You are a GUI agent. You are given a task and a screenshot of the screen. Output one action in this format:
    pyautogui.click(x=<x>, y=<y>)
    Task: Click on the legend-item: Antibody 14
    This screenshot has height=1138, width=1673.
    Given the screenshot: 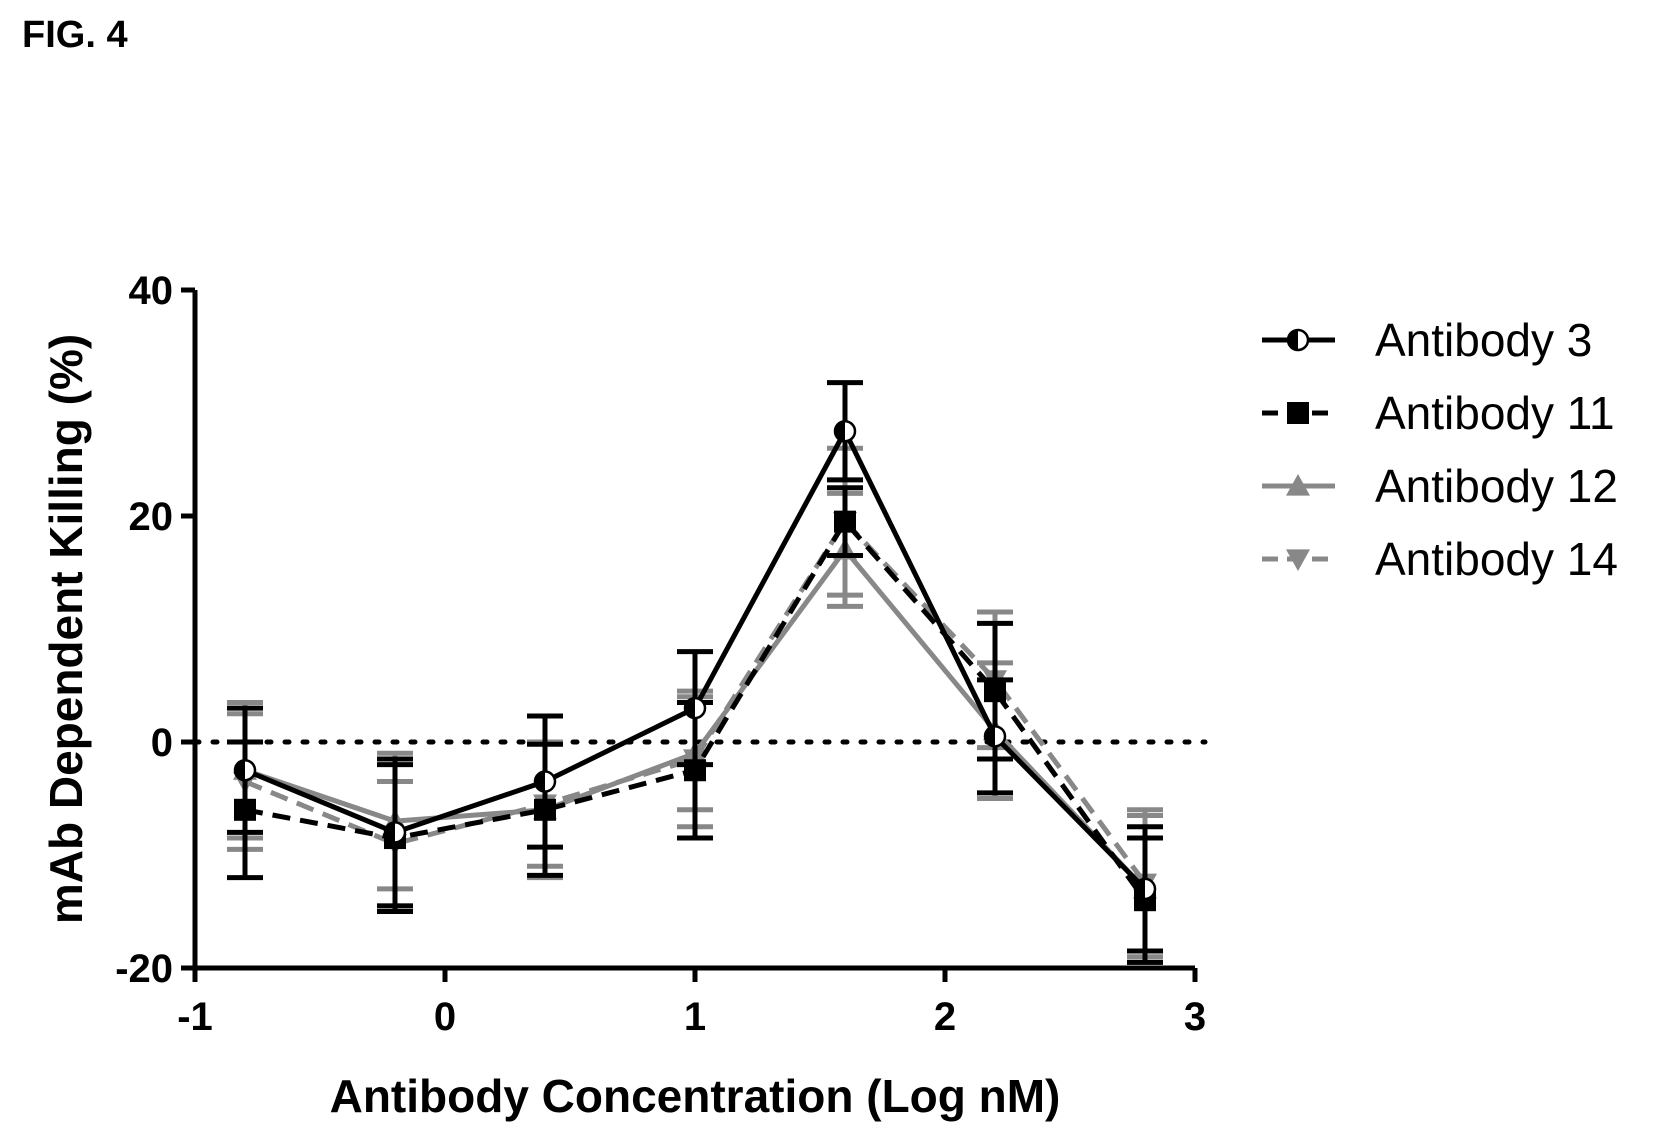 What is the action you would take?
    pyautogui.click(x=1440, y=559)
    